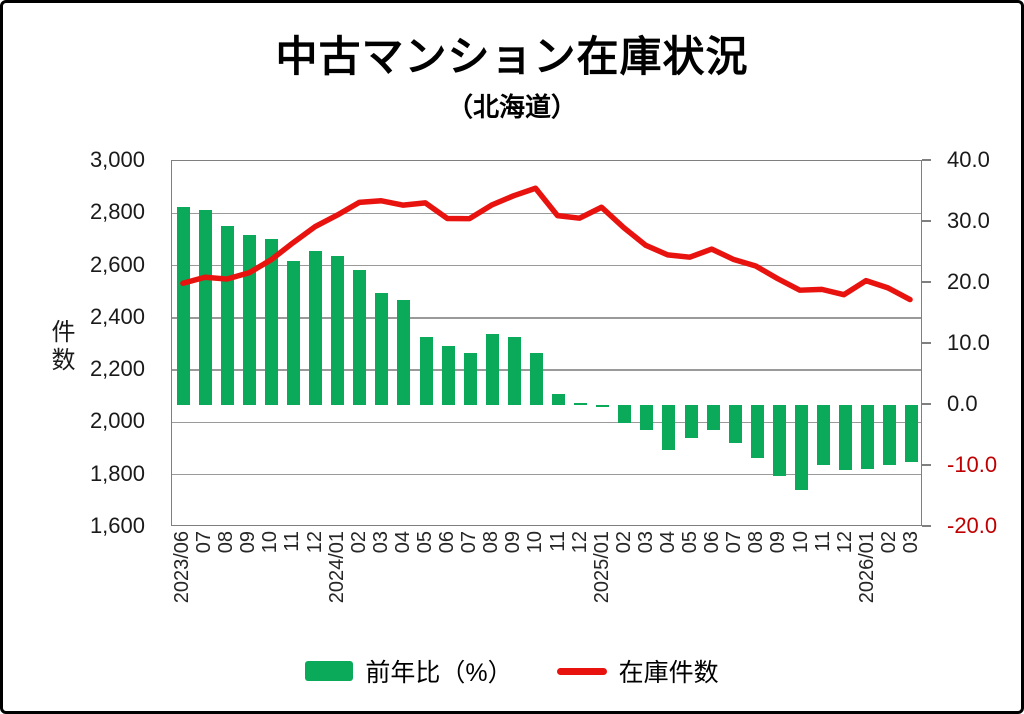 This screenshot has width=1024, height=714. Describe the element at coordinates (972, 464) in the screenshot. I see `right-axis-tick-label: -10.0` at that location.